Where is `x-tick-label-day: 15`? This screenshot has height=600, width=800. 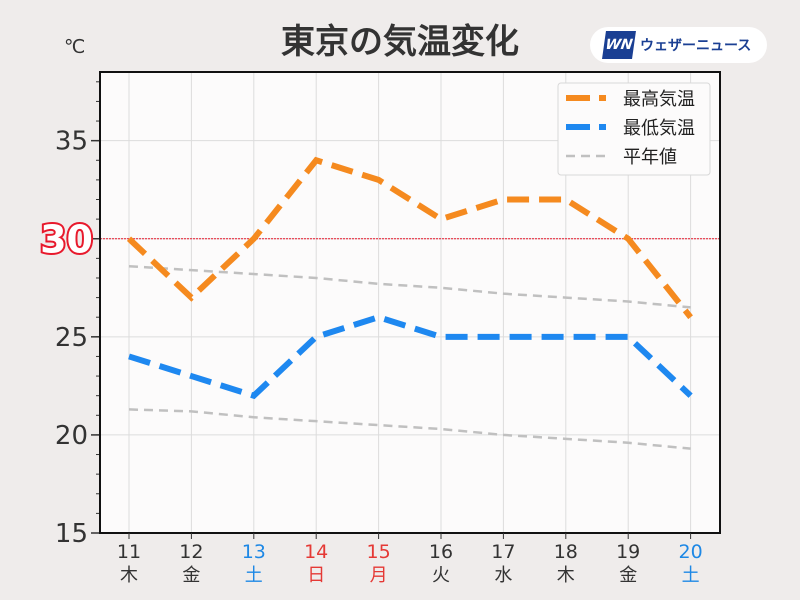
x-tick-label-day: 15 is located at coordinates (379, 552).